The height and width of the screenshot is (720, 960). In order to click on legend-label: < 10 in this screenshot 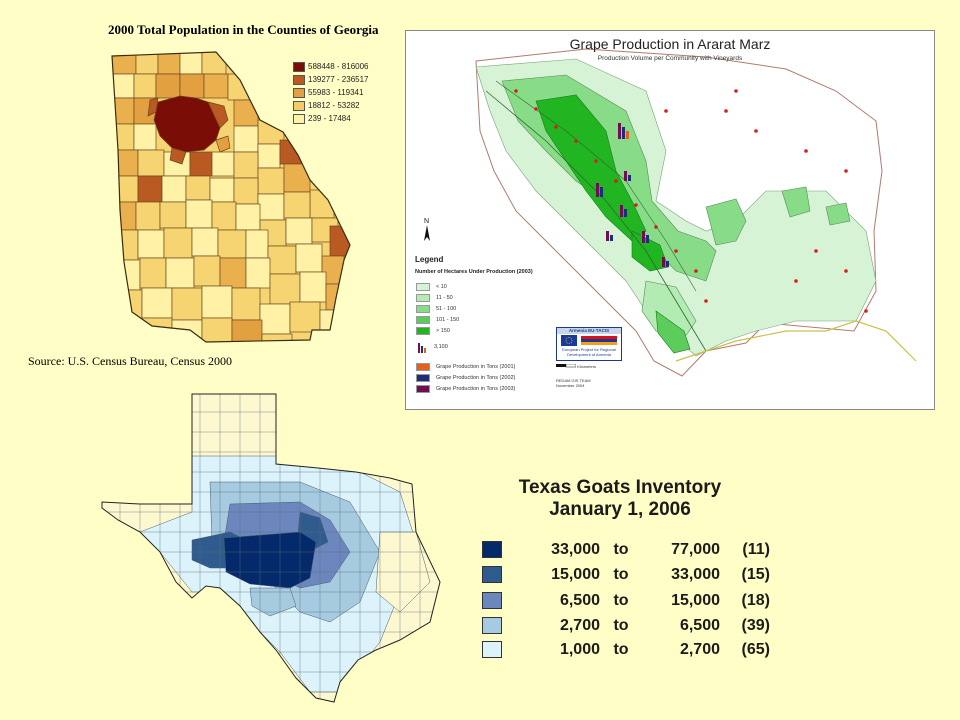, I will do `click(441, 287)`.